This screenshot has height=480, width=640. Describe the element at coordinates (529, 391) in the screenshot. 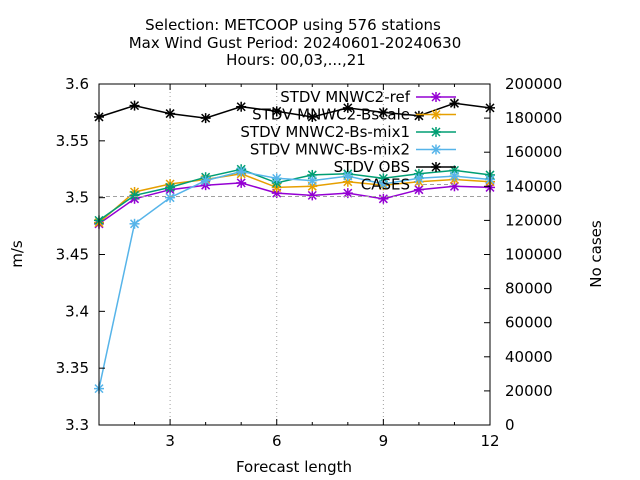

I see `y2-tick-label: 20000` at that location.